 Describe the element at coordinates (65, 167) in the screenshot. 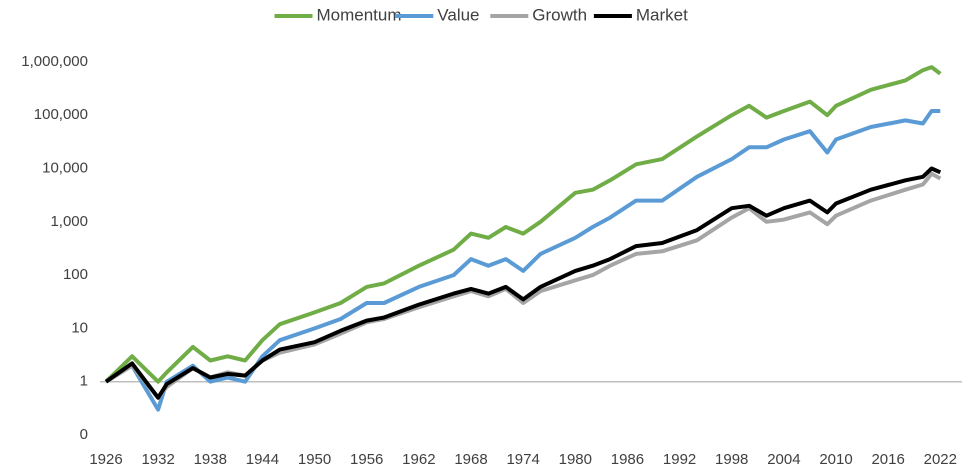

I see `y-tick-label: 10,000` at that location.